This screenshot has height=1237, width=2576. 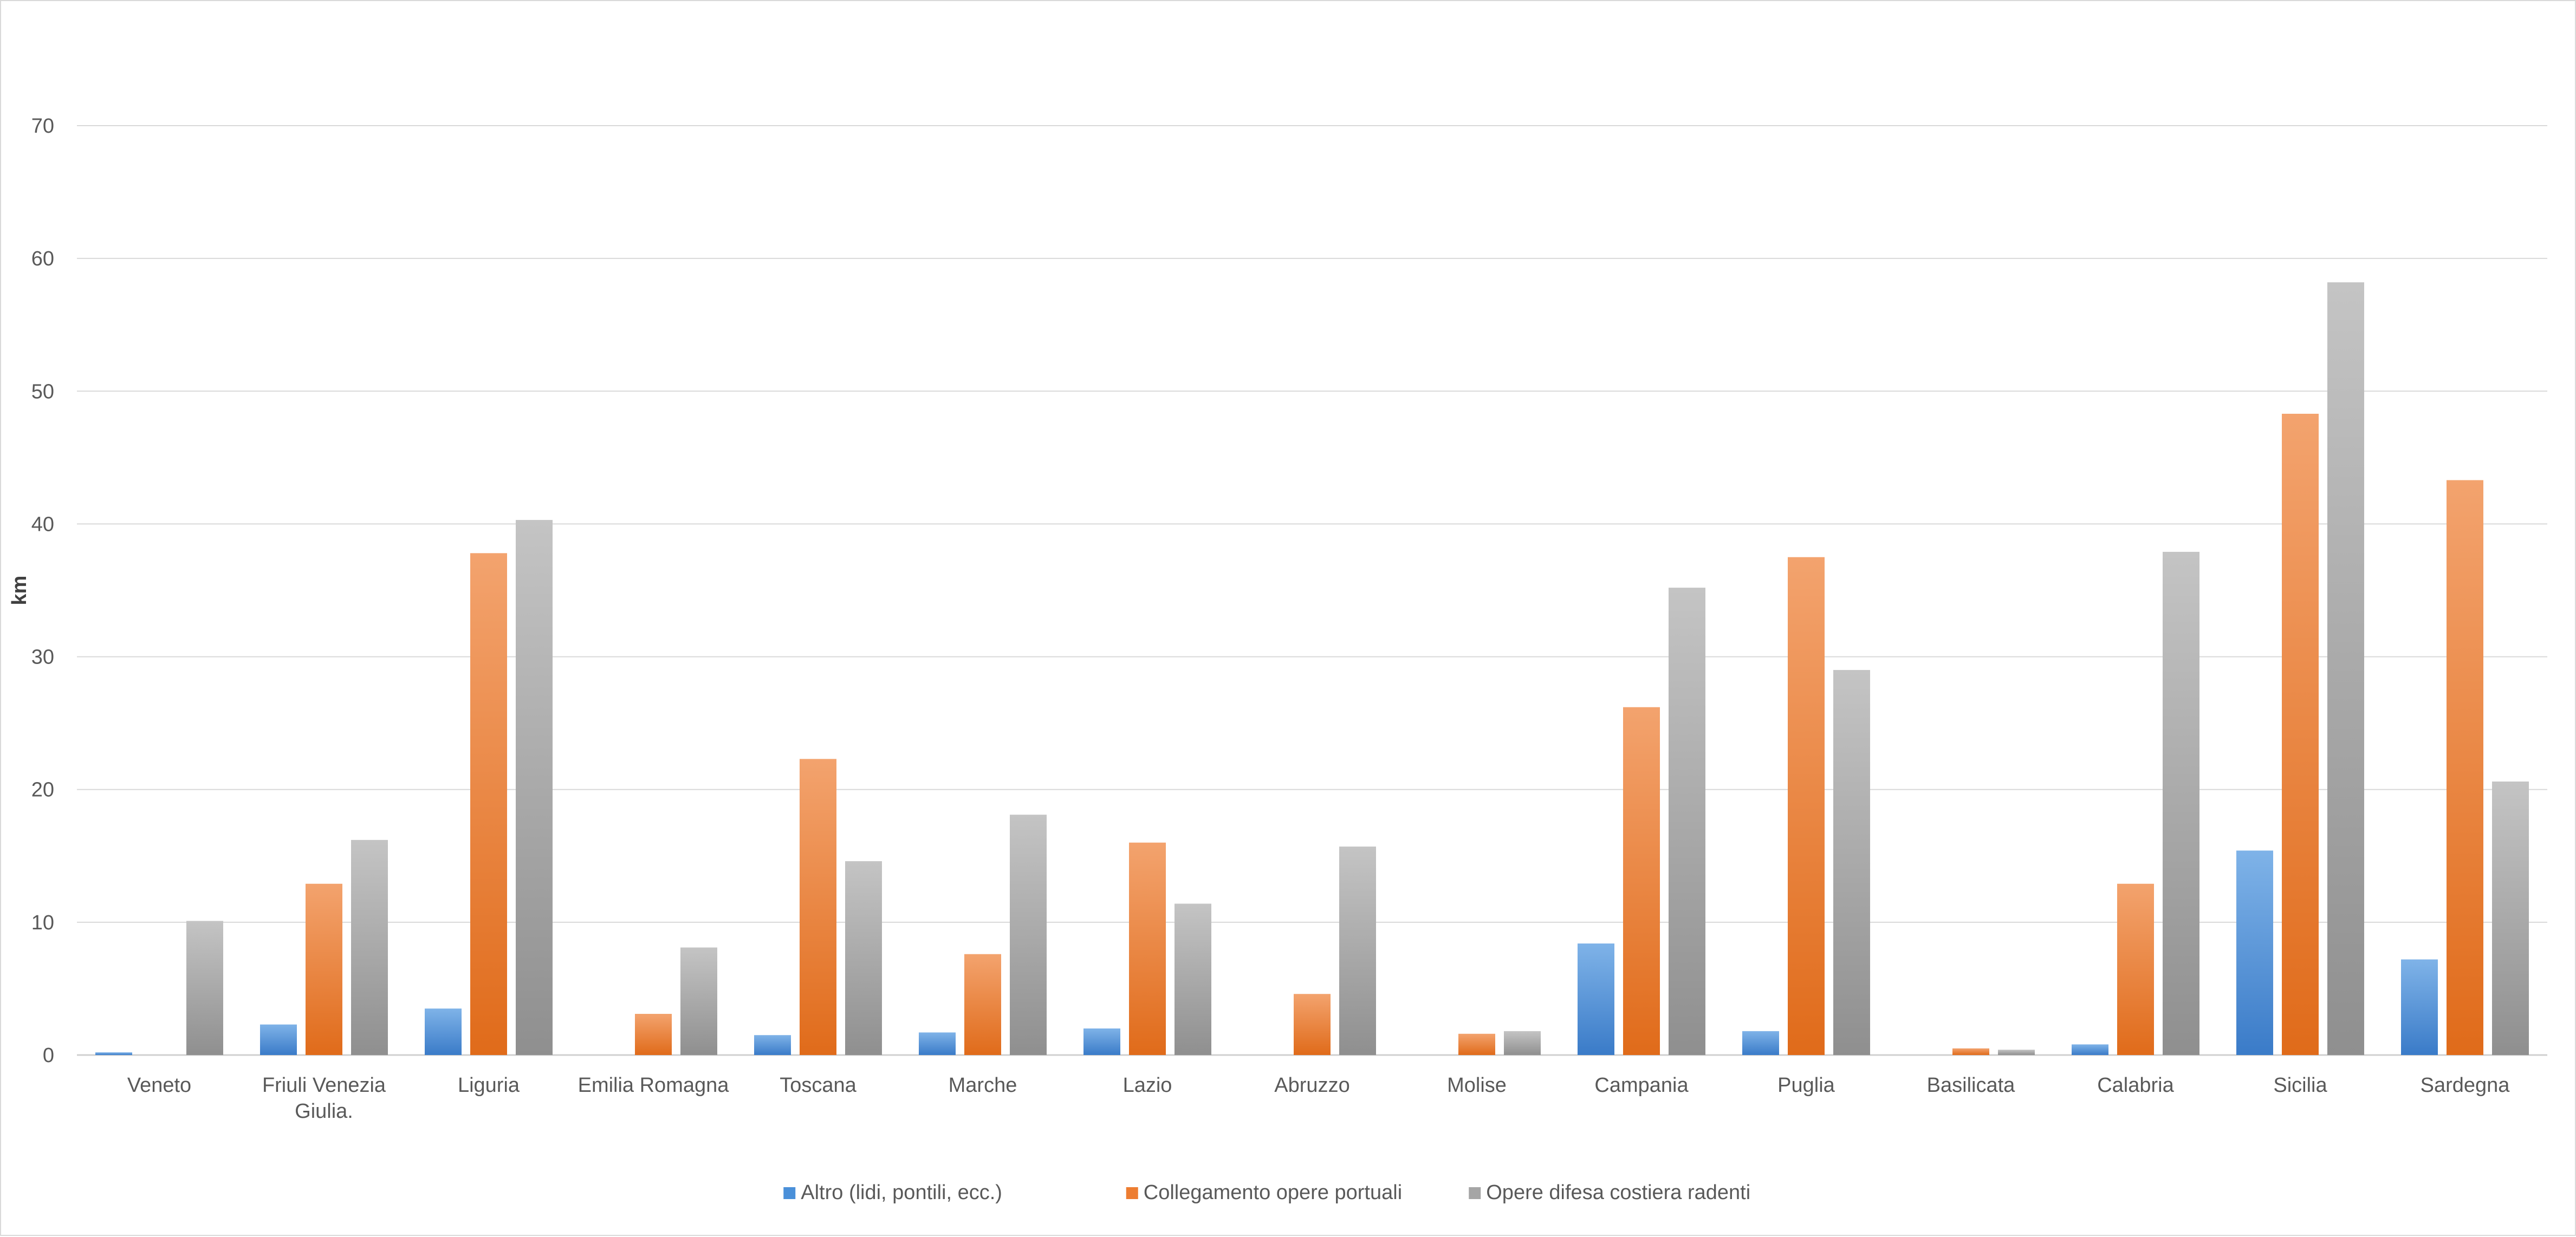 I want to click on y-tick-label: 20, so click(x=42, y=790).